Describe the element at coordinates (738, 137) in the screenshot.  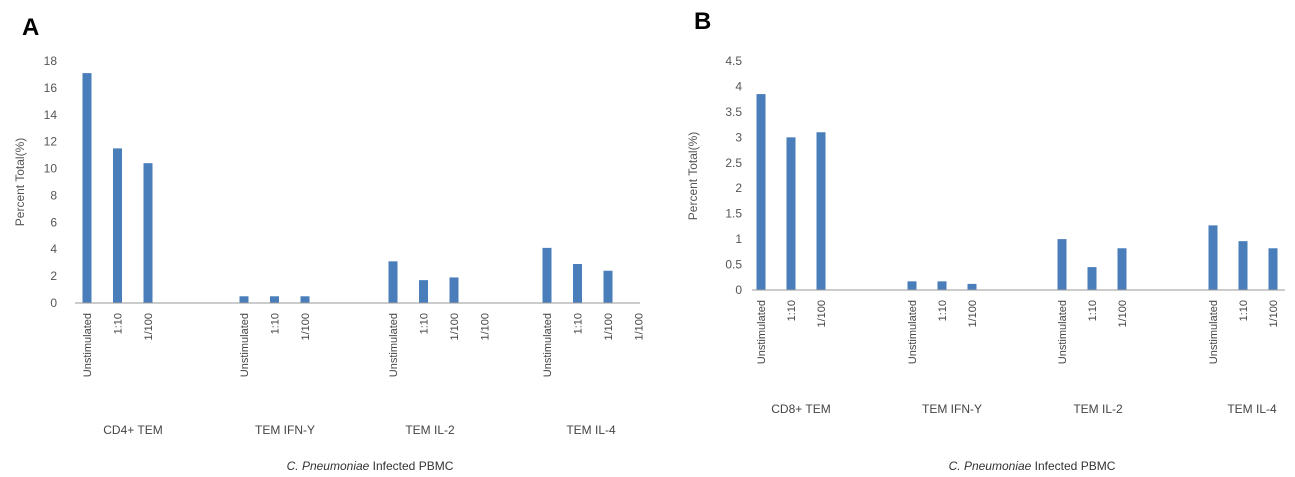
I see `y-tick-label: 3` at that location.